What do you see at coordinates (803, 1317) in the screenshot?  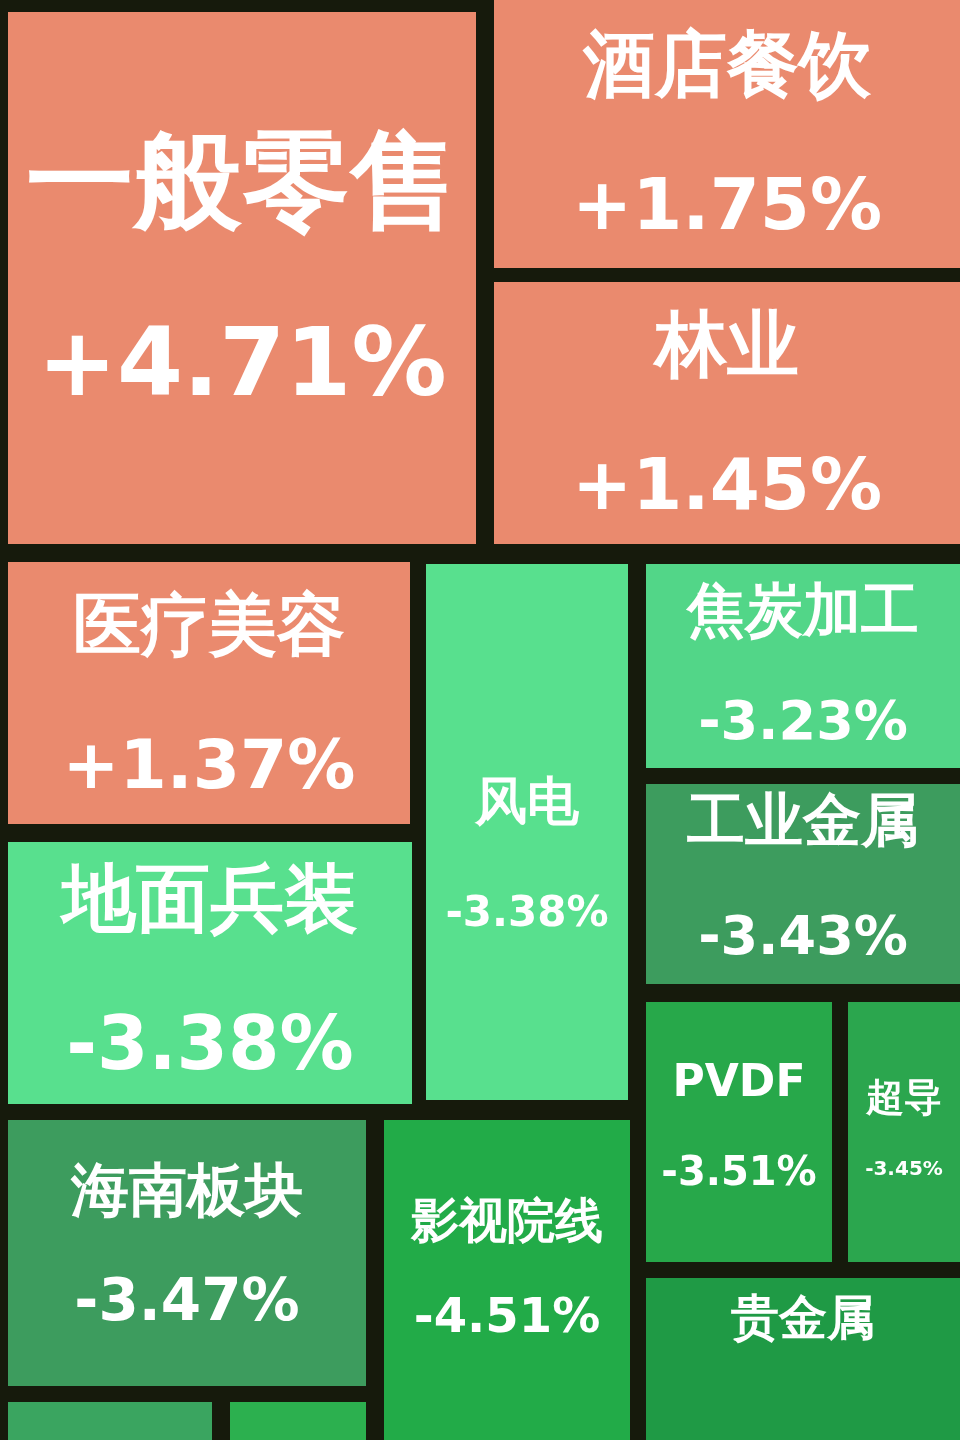 I see `category-label: 贵金属` at bounding box center [803, 1317].